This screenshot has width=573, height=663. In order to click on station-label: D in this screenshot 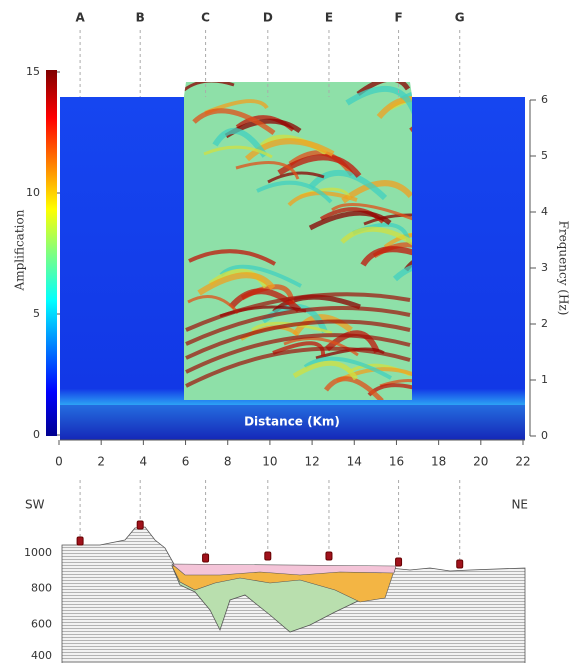, I will do `click(268, 18)`.